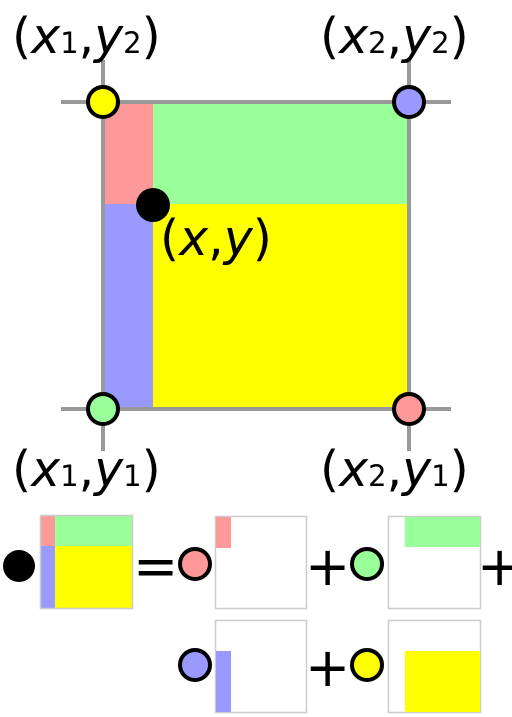  What do you see at coordinates (103, 102) in the screenshot?
I see `corner-point-top-left` at bounding box center [103, 102].